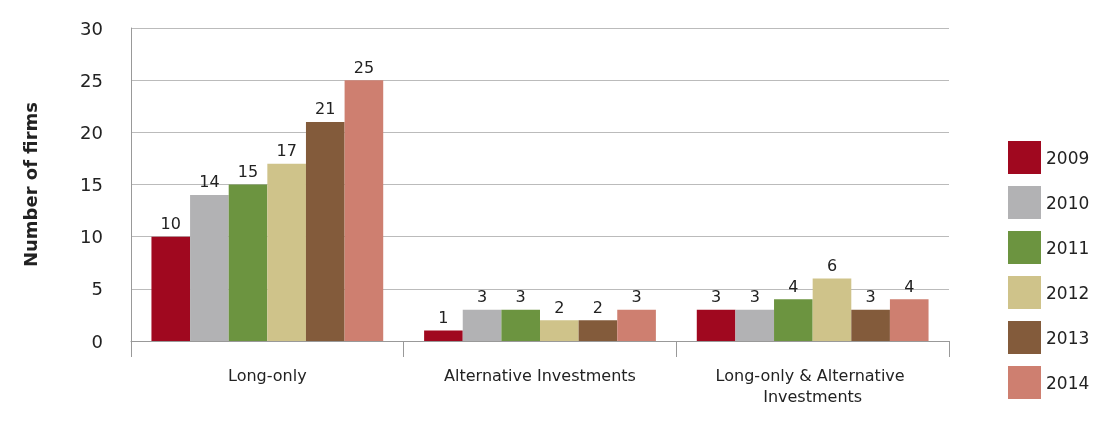 The image size is (1103, 428). Describe the element at coordinates (91, 237) in the screenshot. I see `y-tick-label: 10` at that location.